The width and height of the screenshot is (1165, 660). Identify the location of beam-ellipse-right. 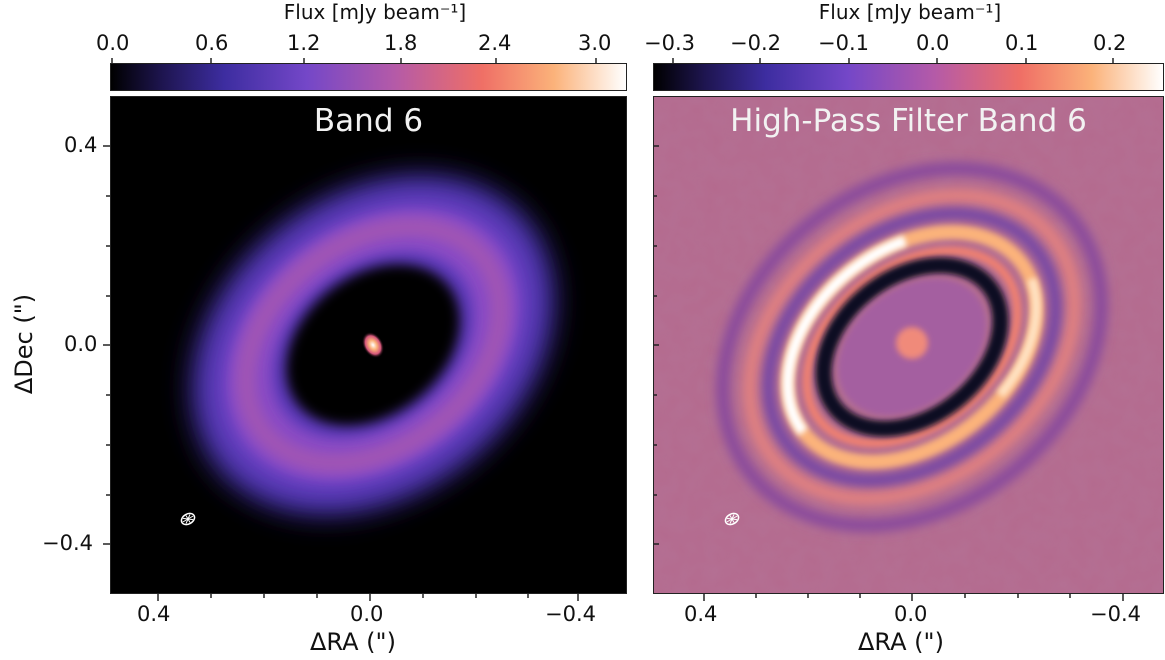
(732, 519).